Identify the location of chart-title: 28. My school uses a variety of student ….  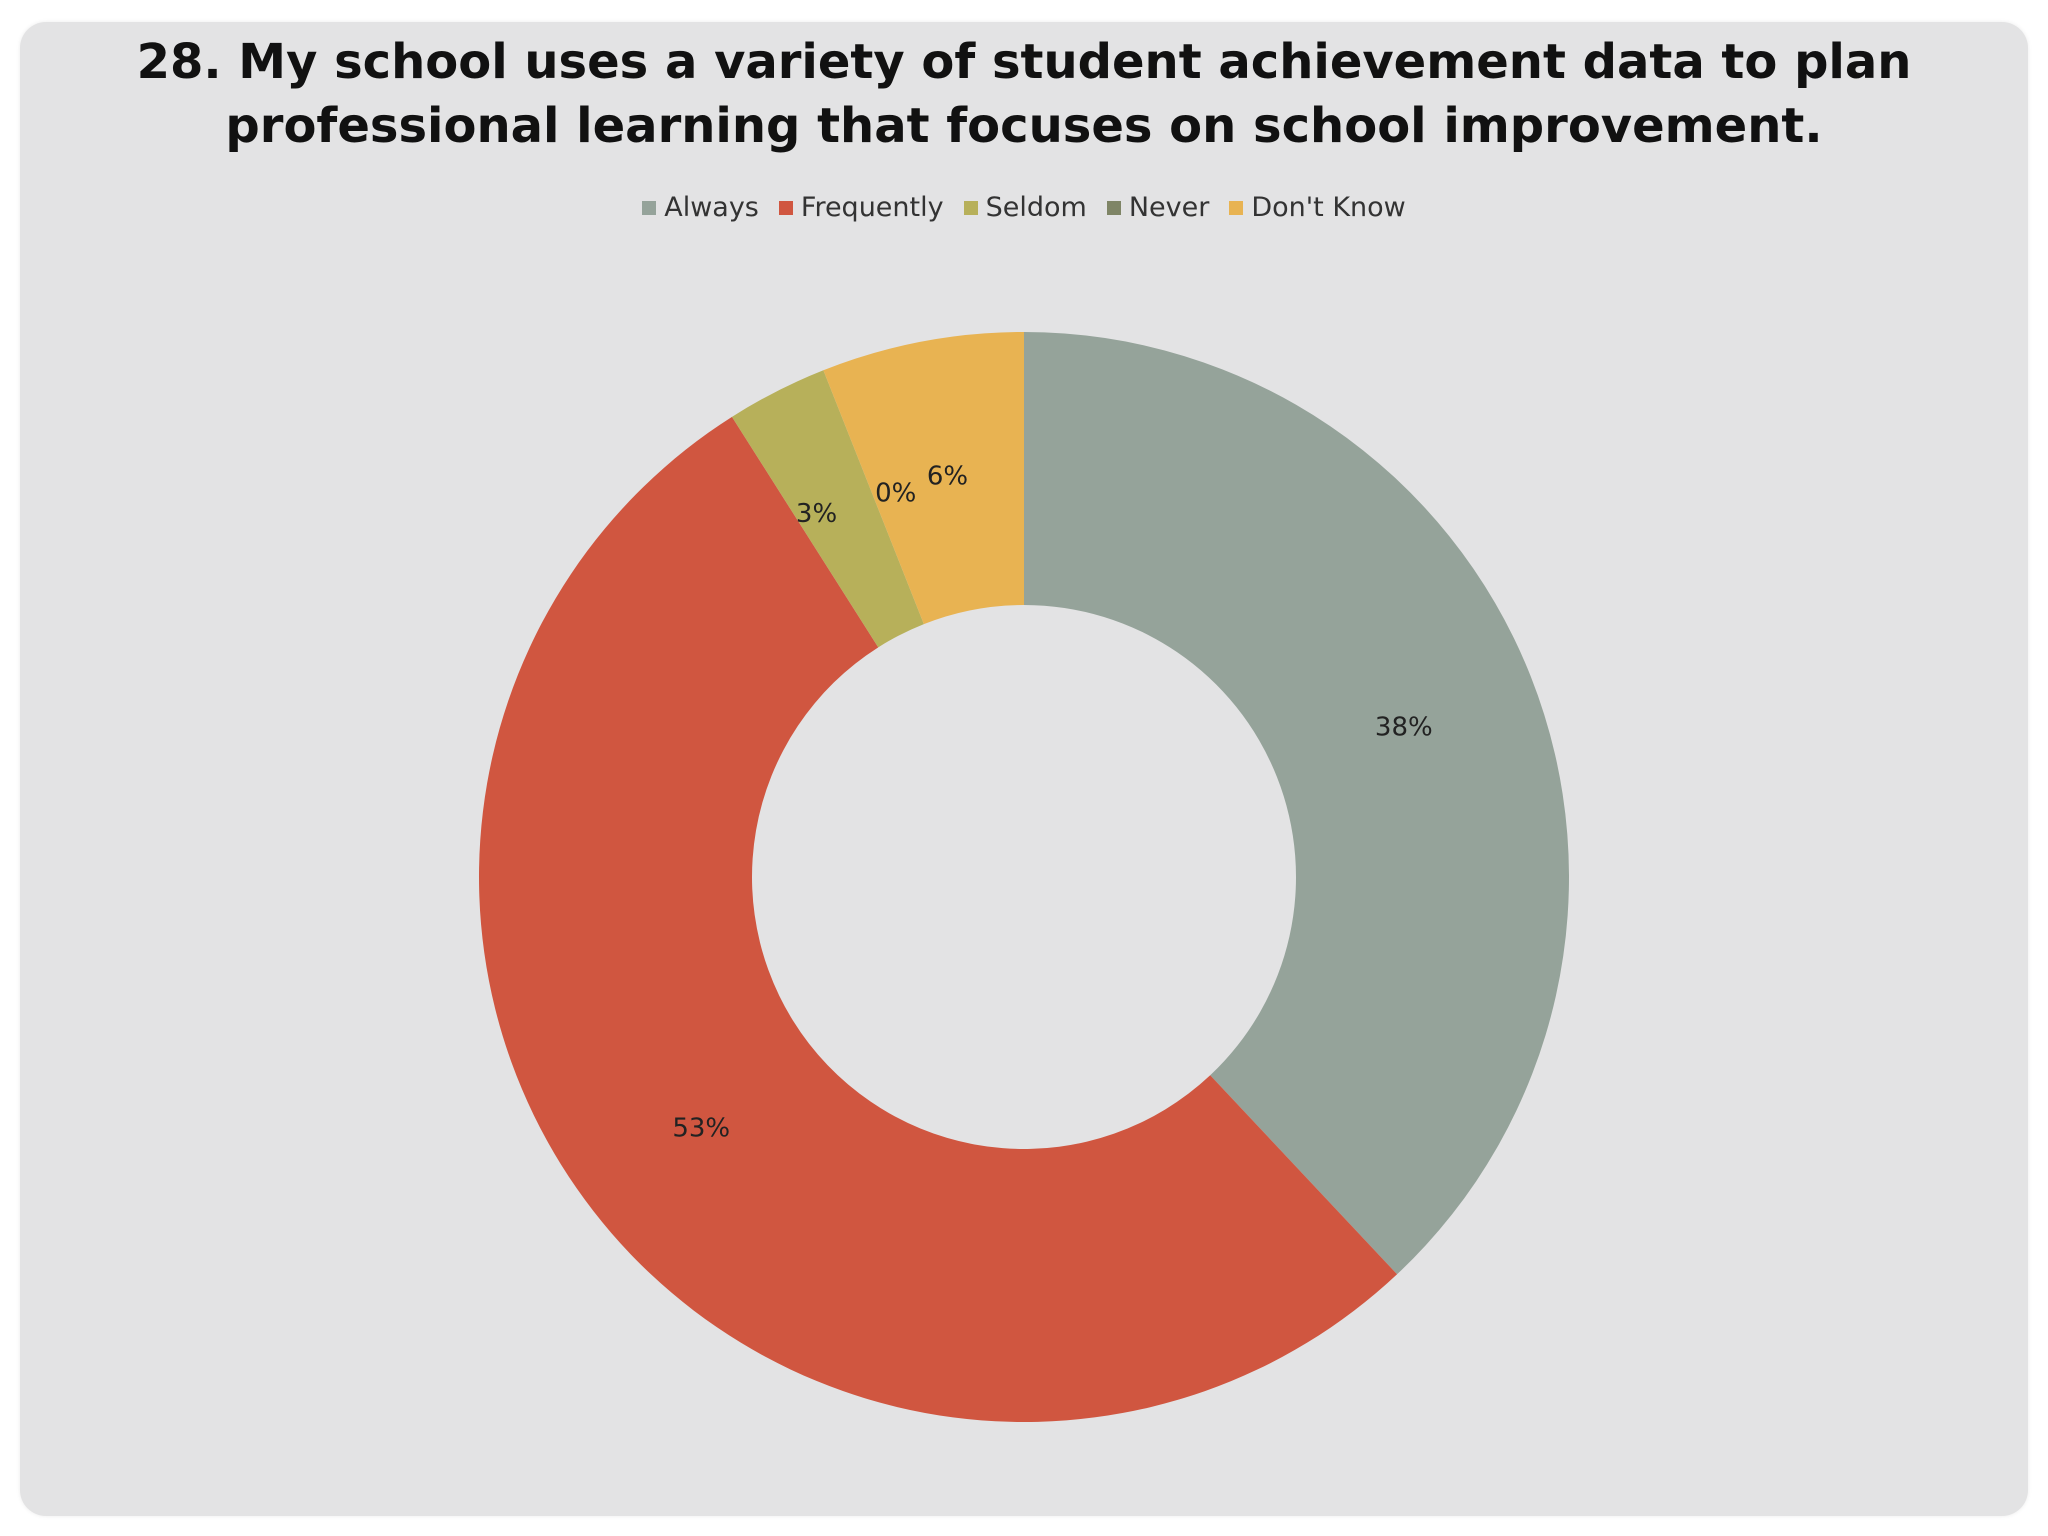
(1024, 94).